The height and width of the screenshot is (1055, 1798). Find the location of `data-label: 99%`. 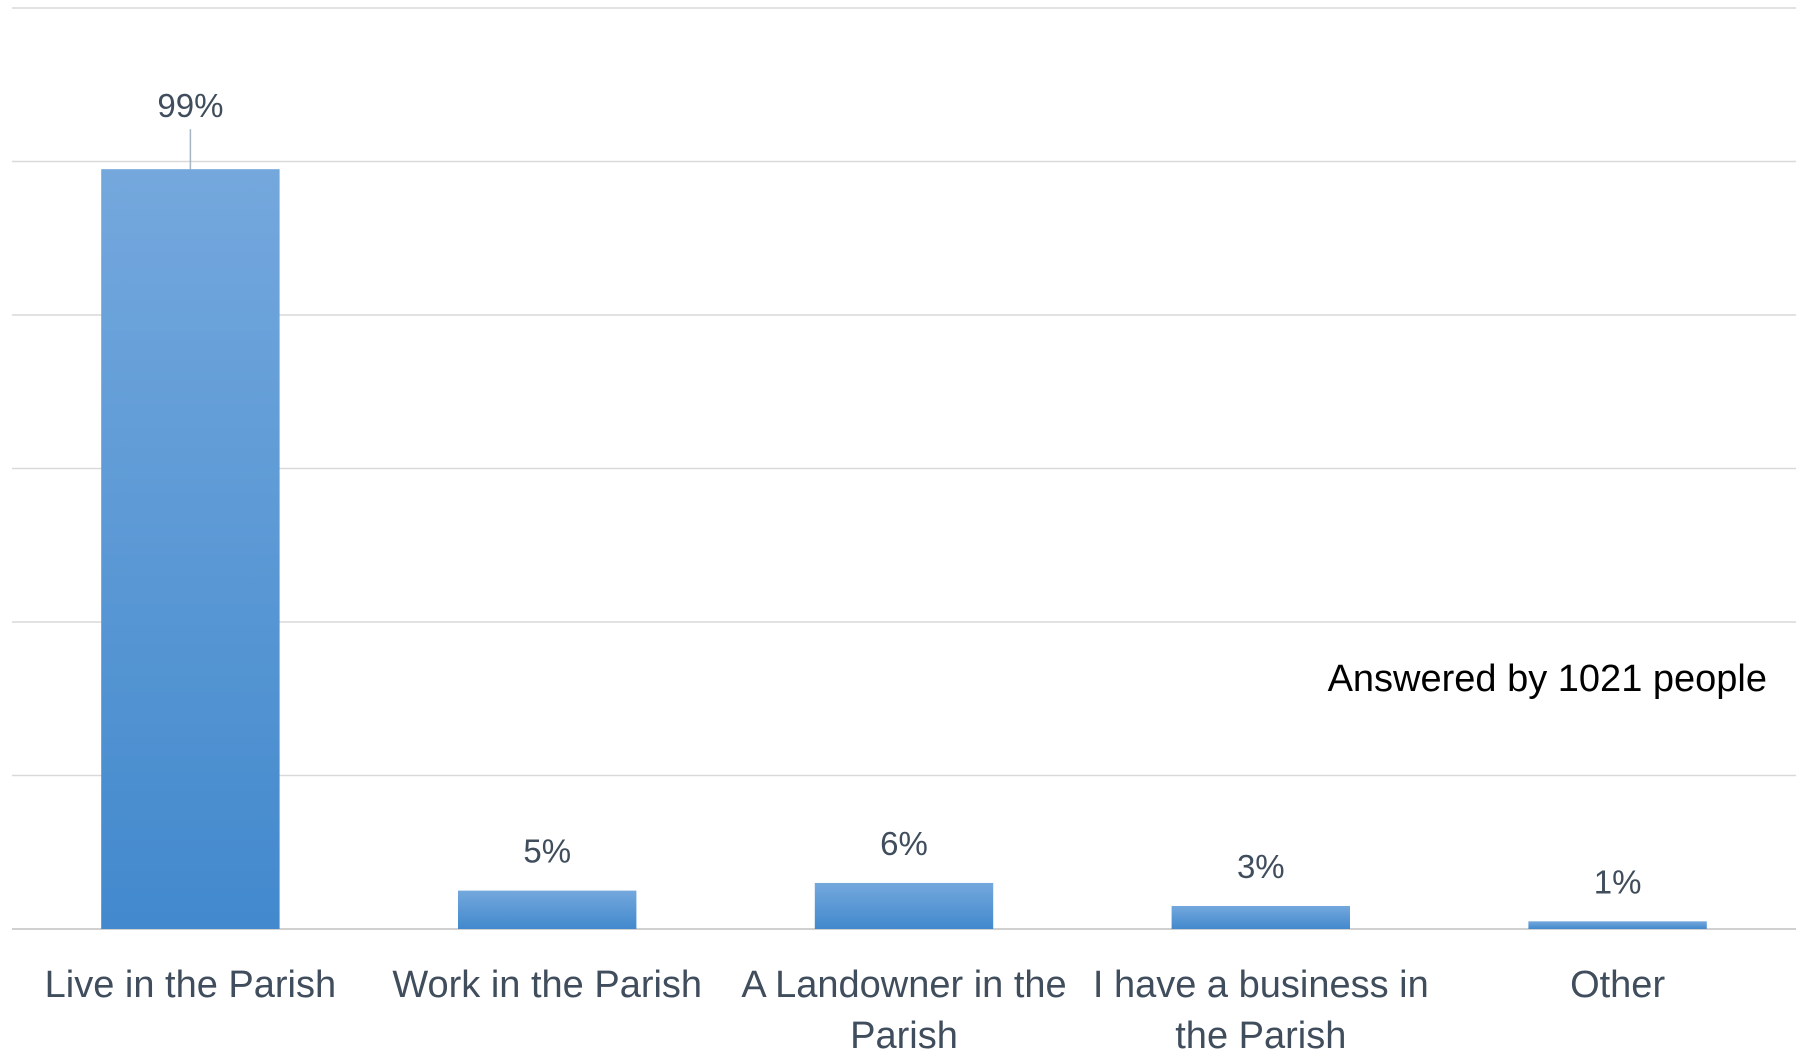

data-label: 99% is located at coordinates (190, 105).